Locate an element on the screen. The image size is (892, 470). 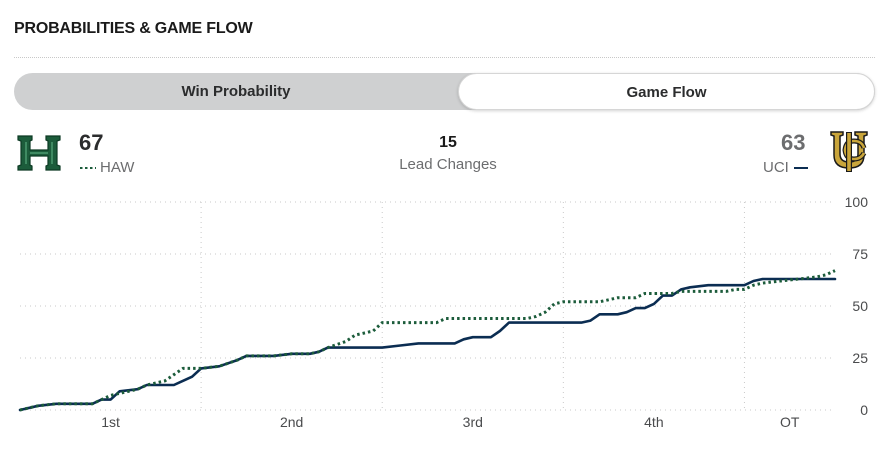
haw-logo-icon is located at coordinates (39, 153).